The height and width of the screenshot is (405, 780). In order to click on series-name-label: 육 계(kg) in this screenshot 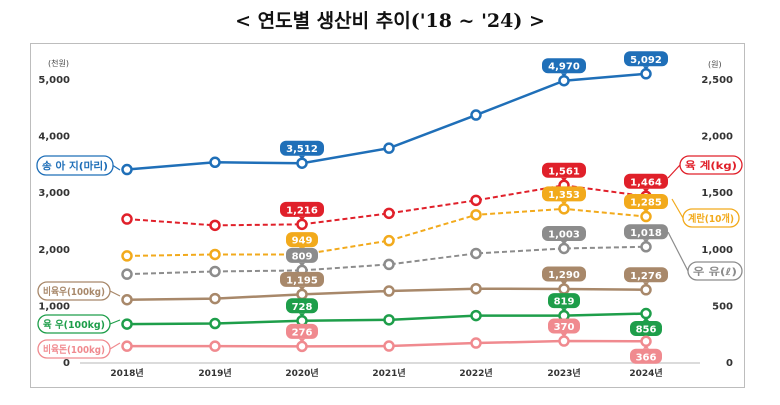, I will do `click(711, 165)`.